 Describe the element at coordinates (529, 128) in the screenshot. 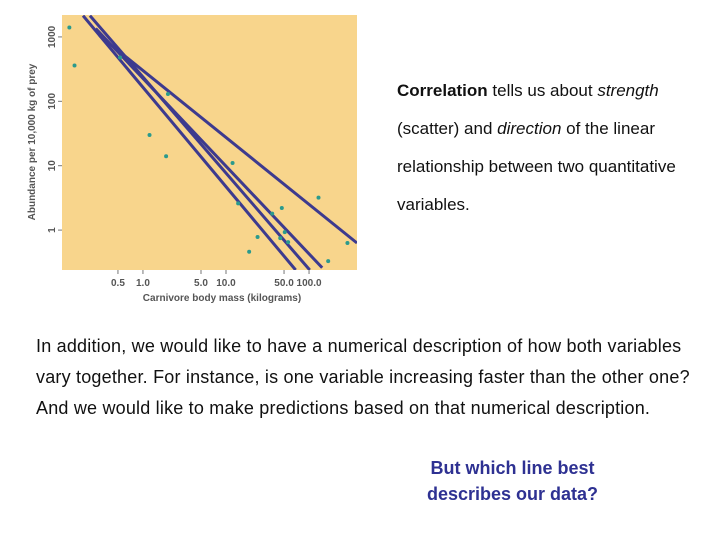

I see `intro-run: direction` at that location.